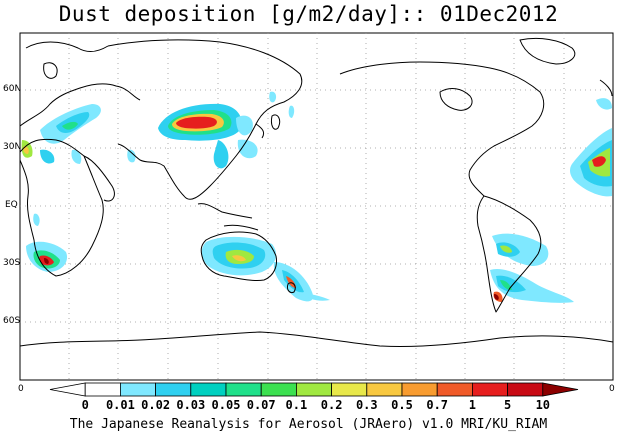  I want to click on dust-plume-south-america, so click(532, 268).